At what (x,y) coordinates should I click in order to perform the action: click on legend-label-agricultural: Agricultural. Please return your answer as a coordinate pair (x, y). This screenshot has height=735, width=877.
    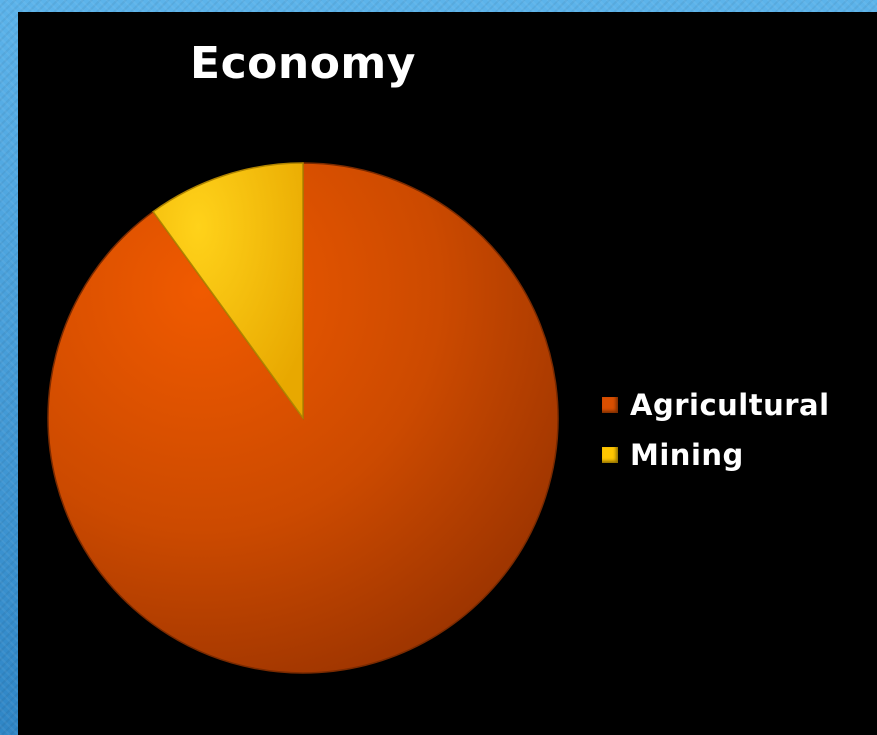
    Looking at the image, I should click on (730, 405).